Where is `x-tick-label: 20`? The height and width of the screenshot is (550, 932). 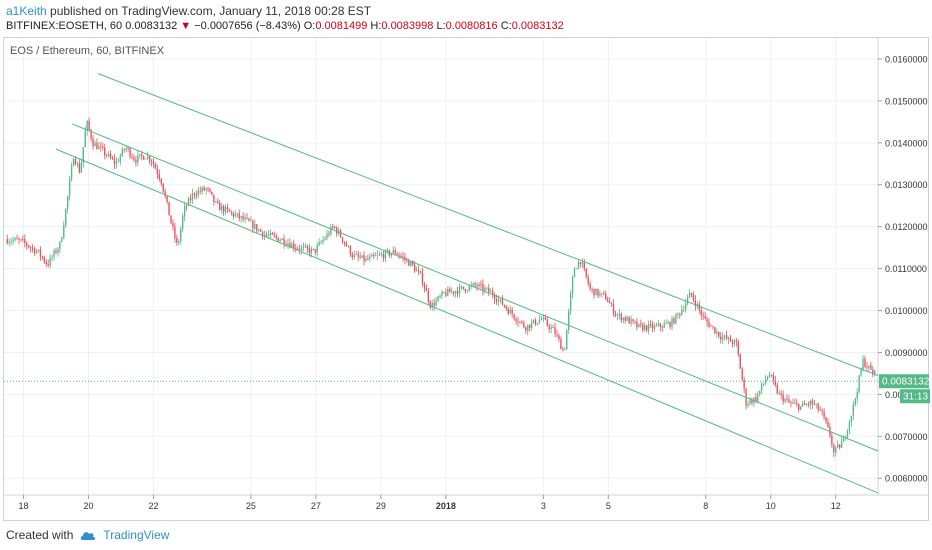 x-tick-label: 20 is located at coordinates (88, 506).